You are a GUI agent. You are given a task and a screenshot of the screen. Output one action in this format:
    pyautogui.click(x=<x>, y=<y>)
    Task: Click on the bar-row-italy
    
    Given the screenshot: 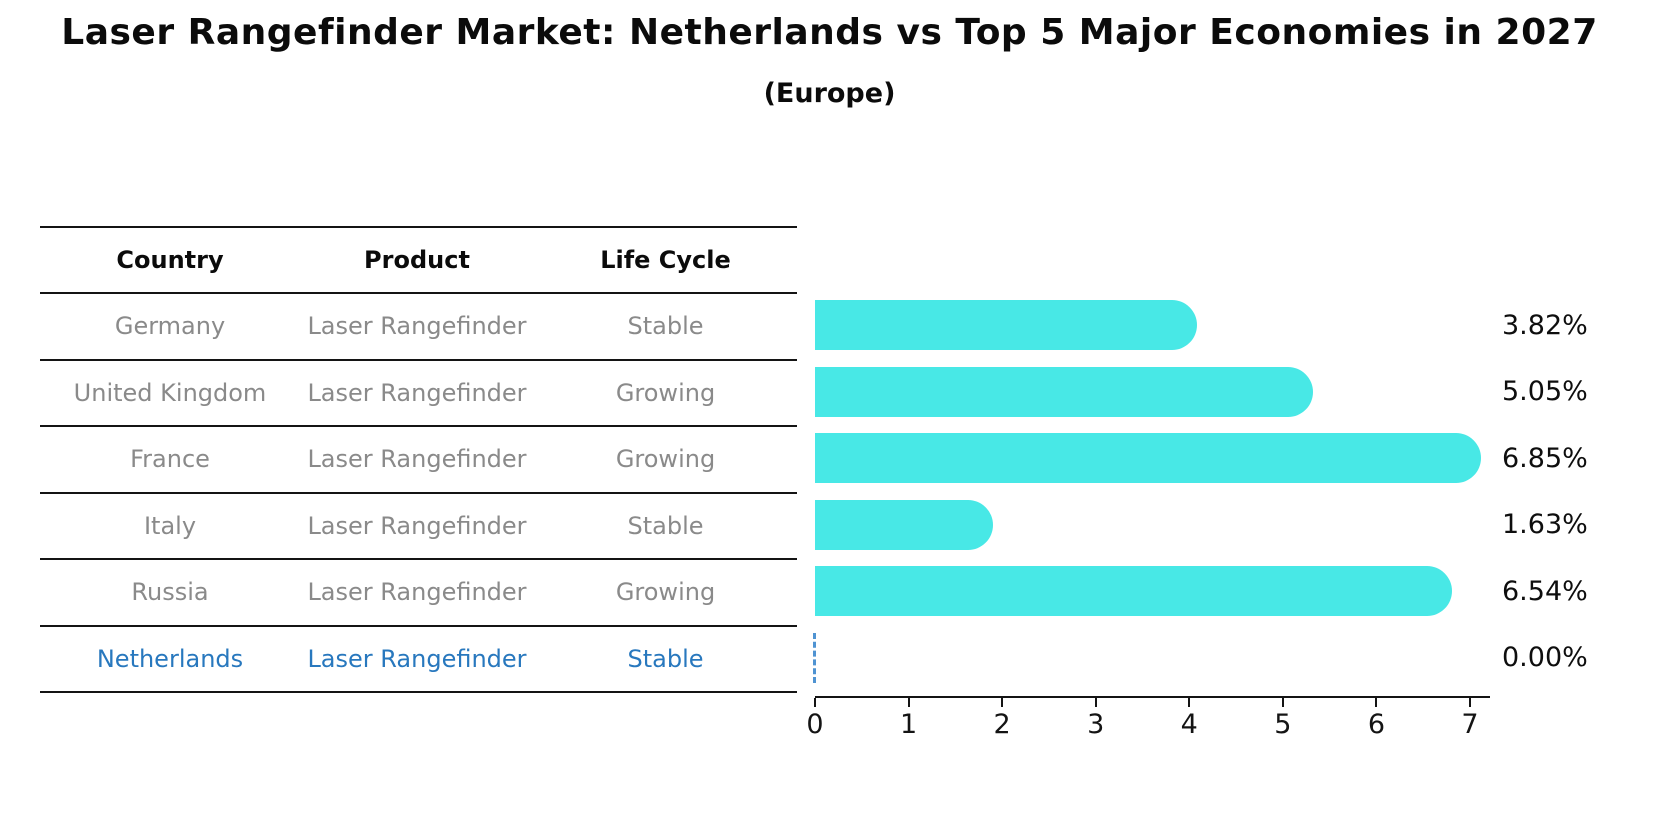 What is the action you would take?
    pyautogui.click(x=1152, y=525)
    